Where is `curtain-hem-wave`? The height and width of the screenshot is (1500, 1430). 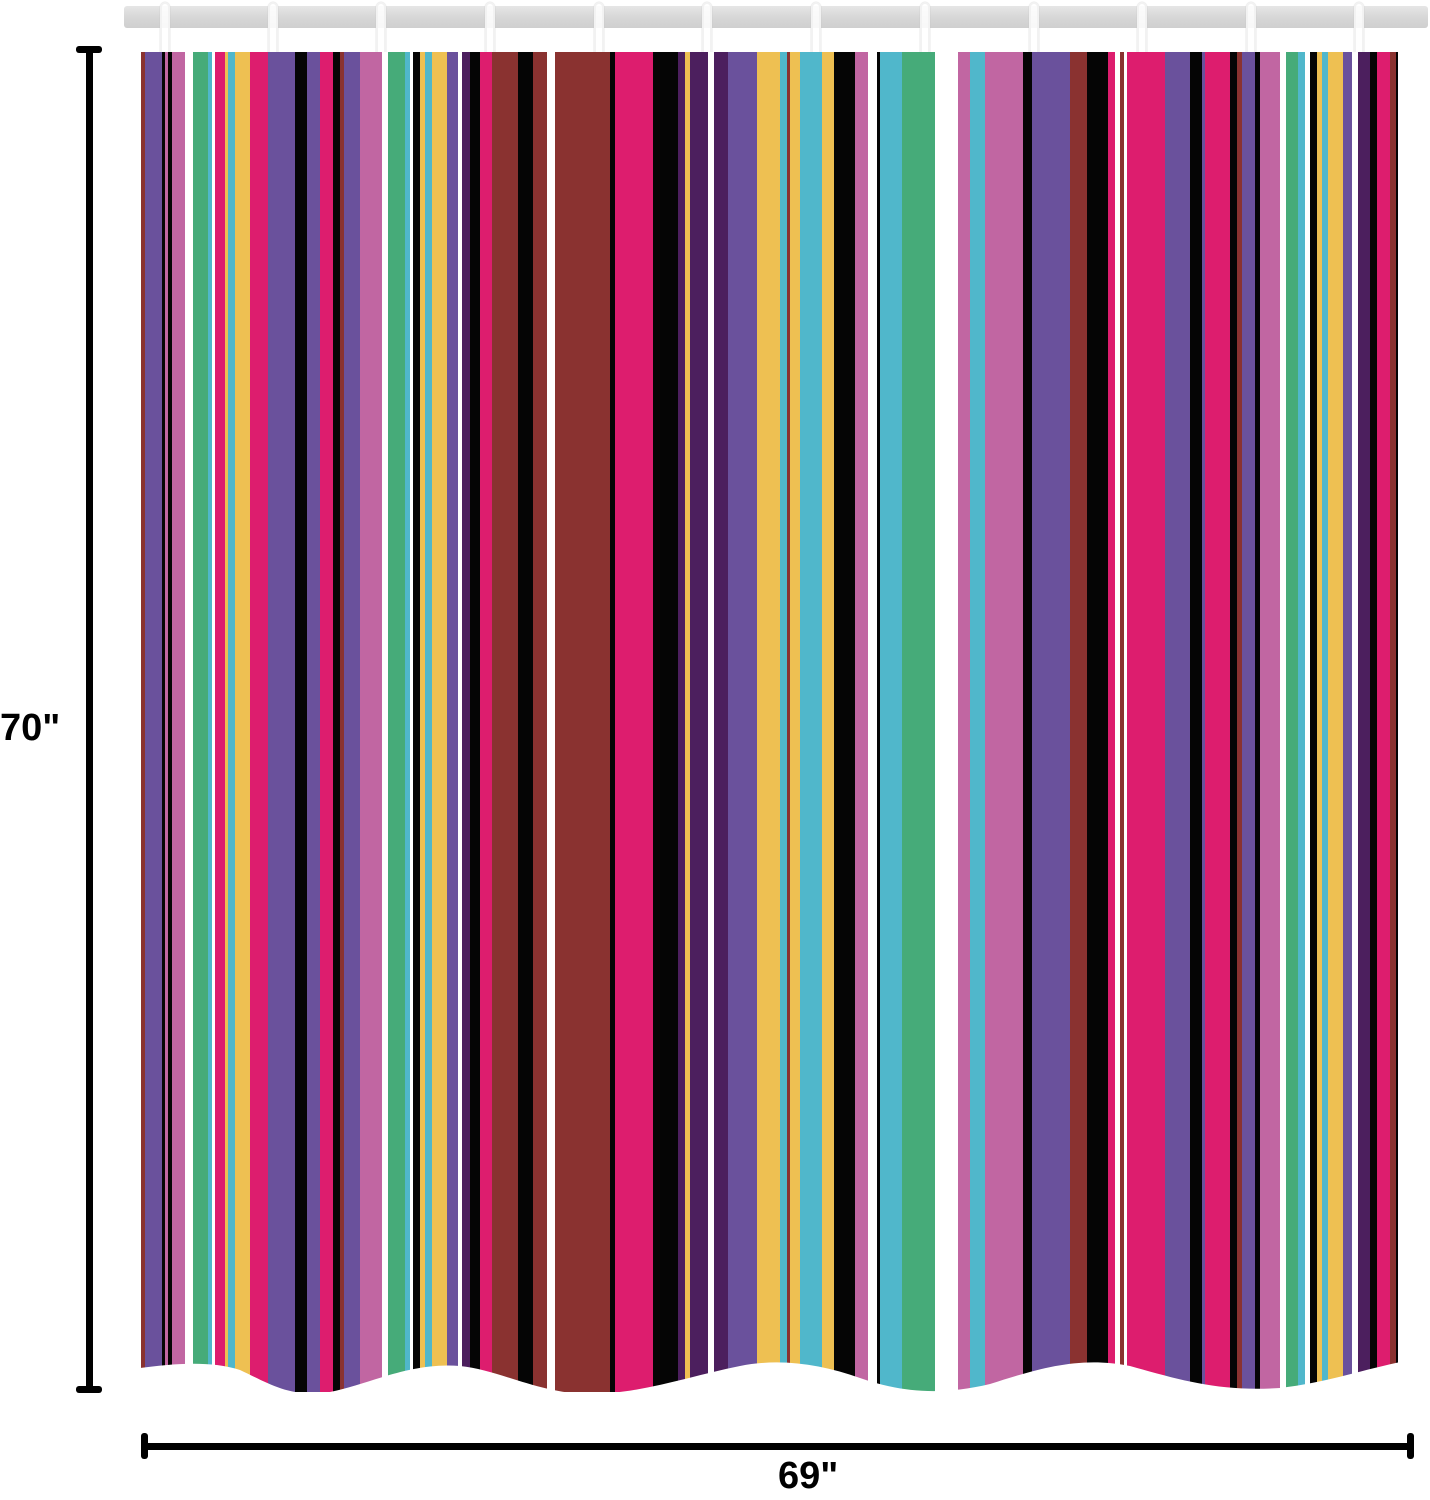
curtain-hem-wave is located at coordinates (775, 1390).